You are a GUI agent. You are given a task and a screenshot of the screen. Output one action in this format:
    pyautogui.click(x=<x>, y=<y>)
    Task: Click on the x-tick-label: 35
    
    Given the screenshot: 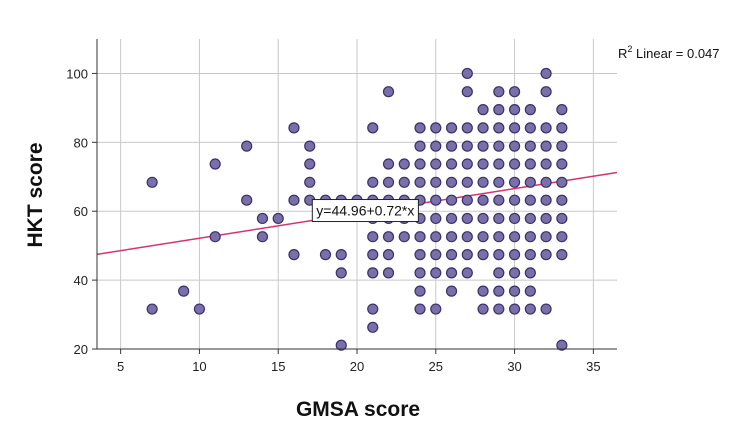 What is the action you would take?
    pyautogui.click(x=593, y=366)
    